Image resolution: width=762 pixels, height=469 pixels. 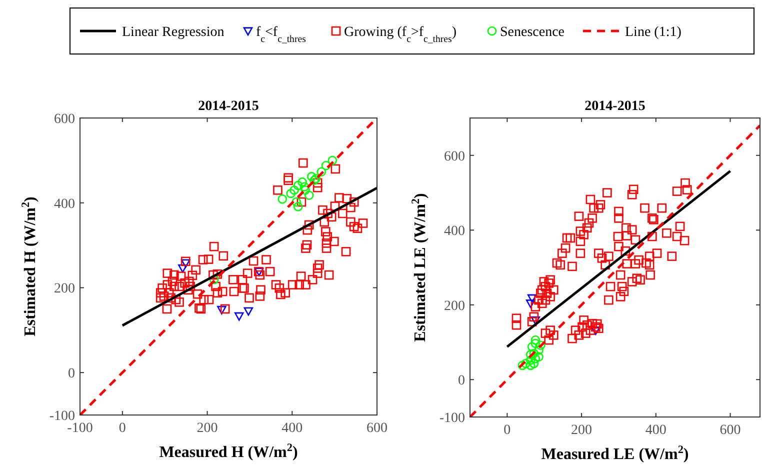 What do you see at coordinates (615, 453) in the screenshot?
I see `x-axis-title: Measured LE (W/m$^{2}$)` at bounding box center [615, 453].